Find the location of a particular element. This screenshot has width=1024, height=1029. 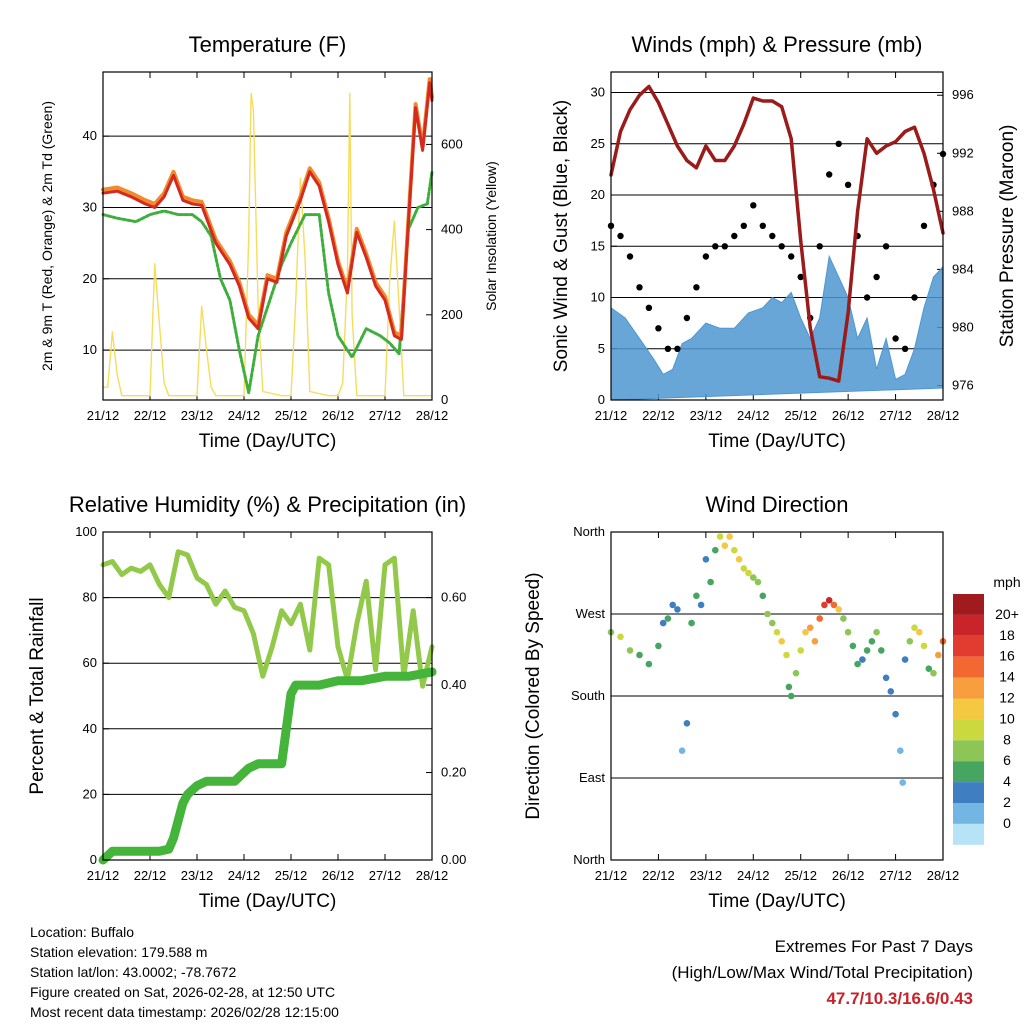

dir-x-tick-label: 21/12 is located at coordinates (611, 875).